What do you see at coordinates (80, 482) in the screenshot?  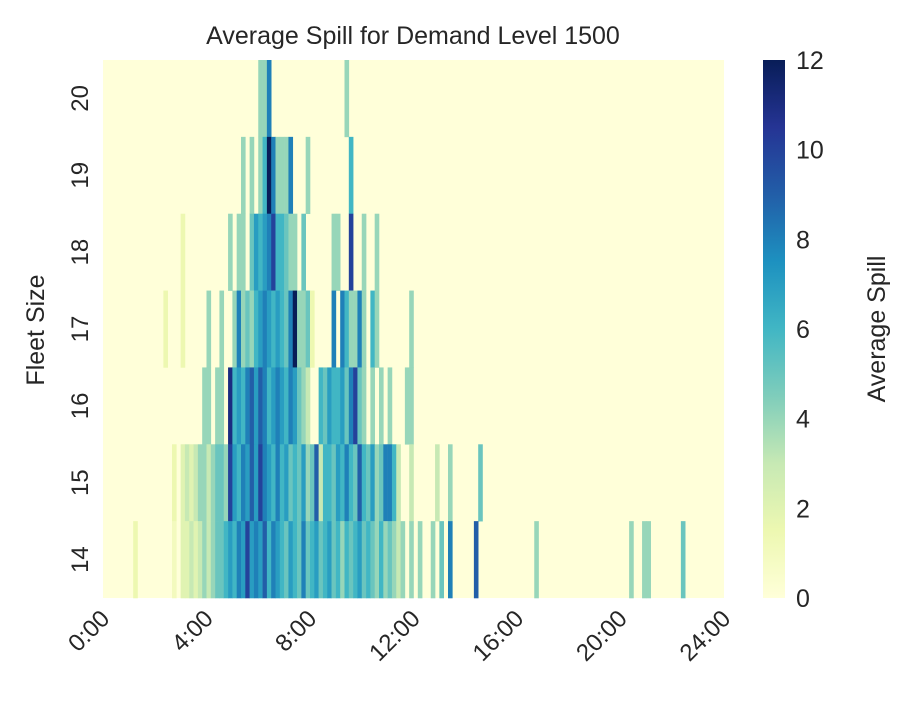 I see `y-tick-label: 15` at bounding box center [80, 482].